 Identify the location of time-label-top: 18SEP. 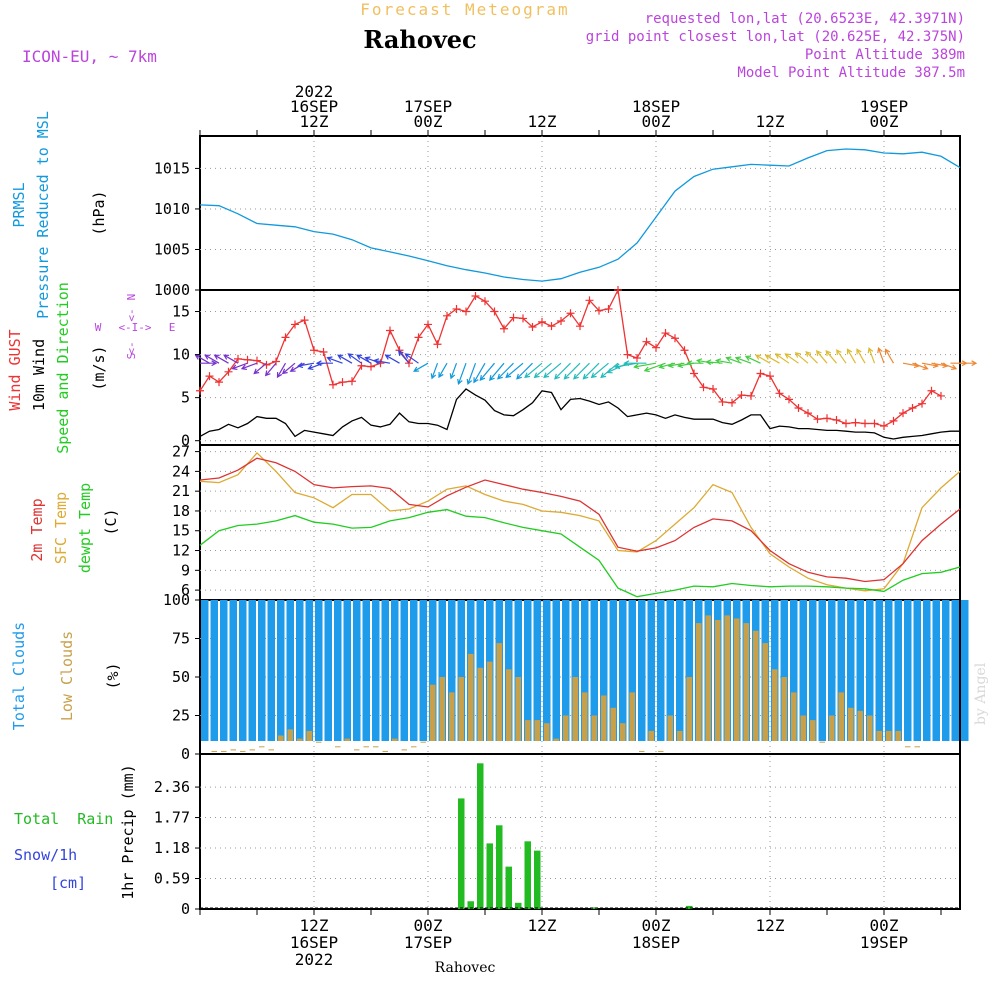
(656, 106).